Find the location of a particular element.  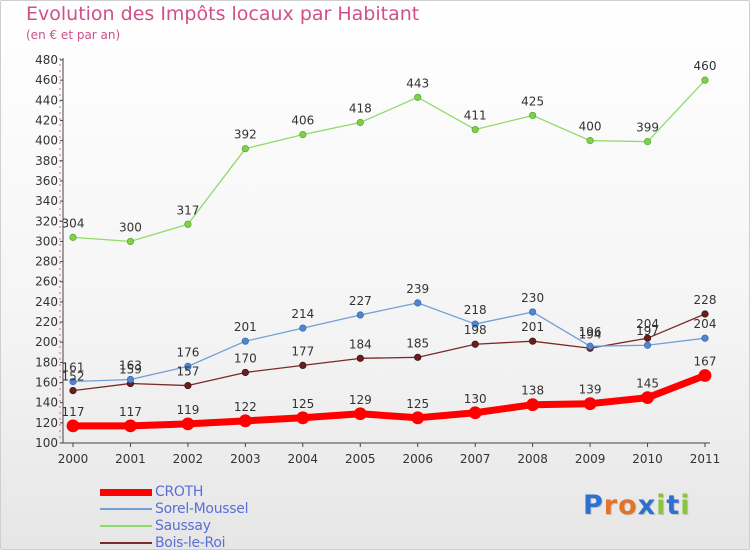

x-tick-label: 2000 is located at coordinates (73, 459).